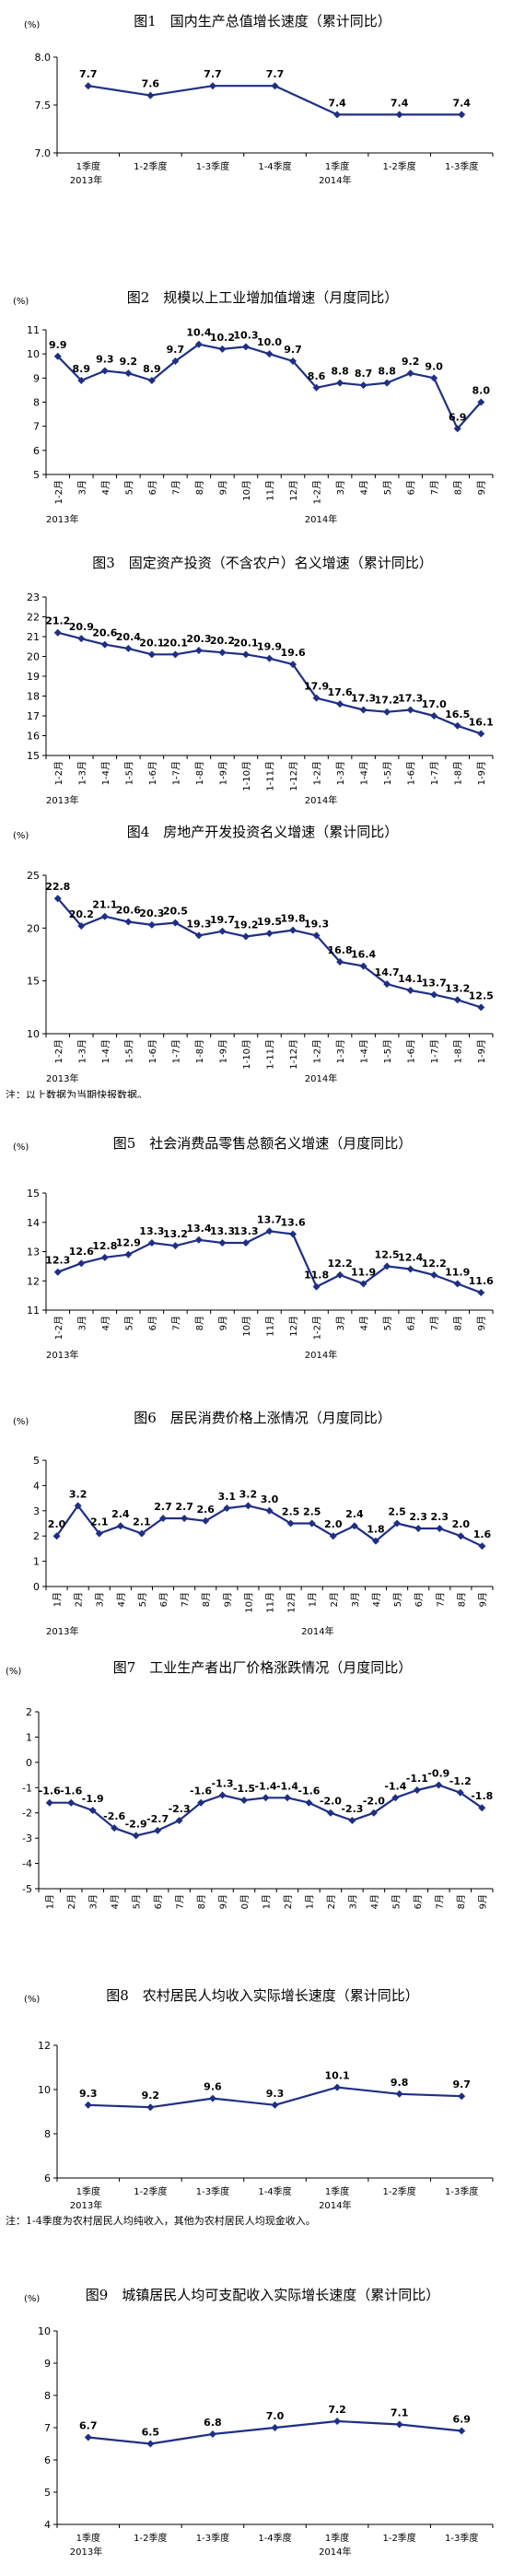 This screenshot has width=525, height=2576. I want to click on data-label: 3.0, so click(270, 1499).